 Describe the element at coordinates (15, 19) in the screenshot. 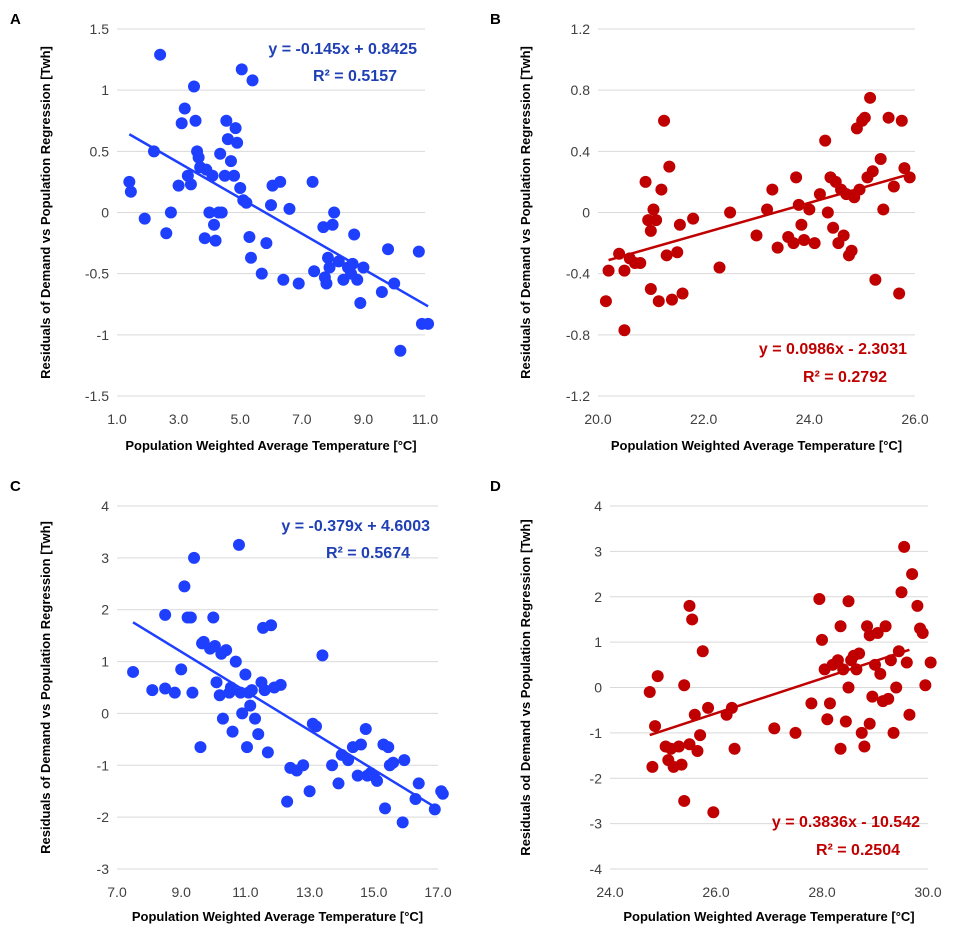

I see `panel-letter: A` at that location.